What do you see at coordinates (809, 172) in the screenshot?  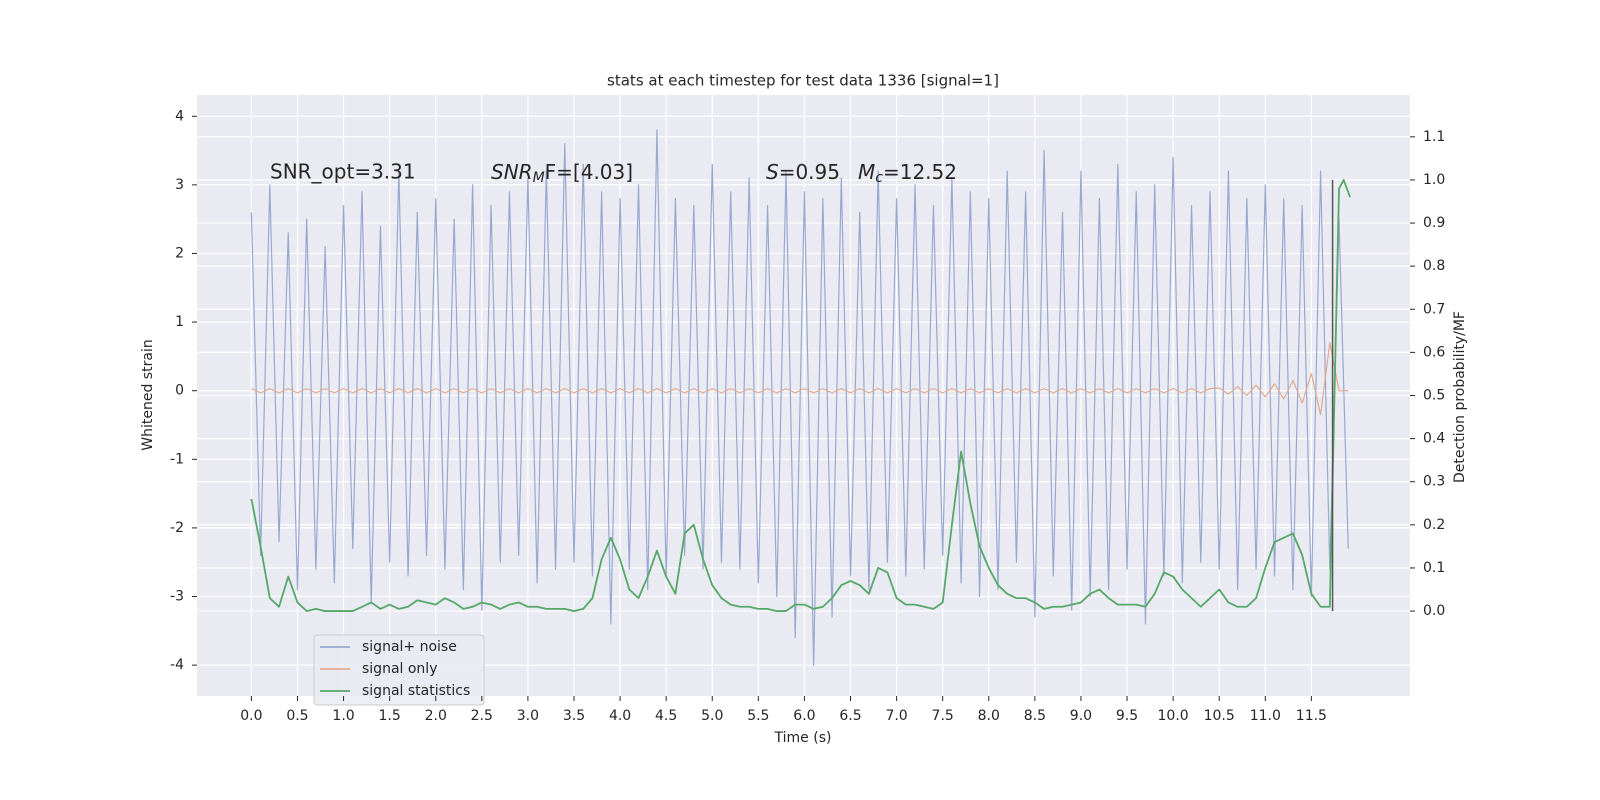 I see `annotation-part: =0.95` at bounding box center [809, 172].